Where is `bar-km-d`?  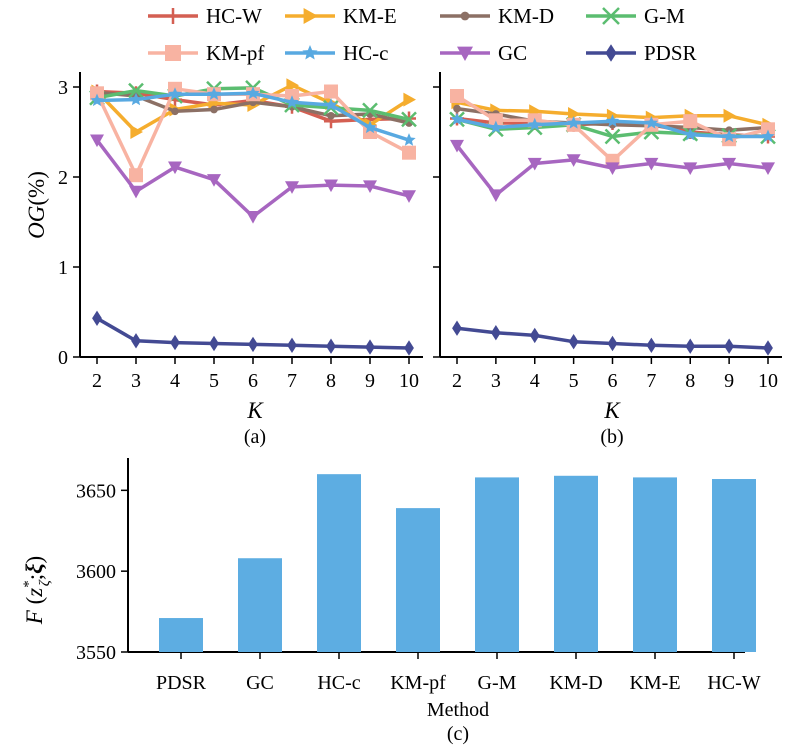 bar-km-d is located at coordinates (576, 563).